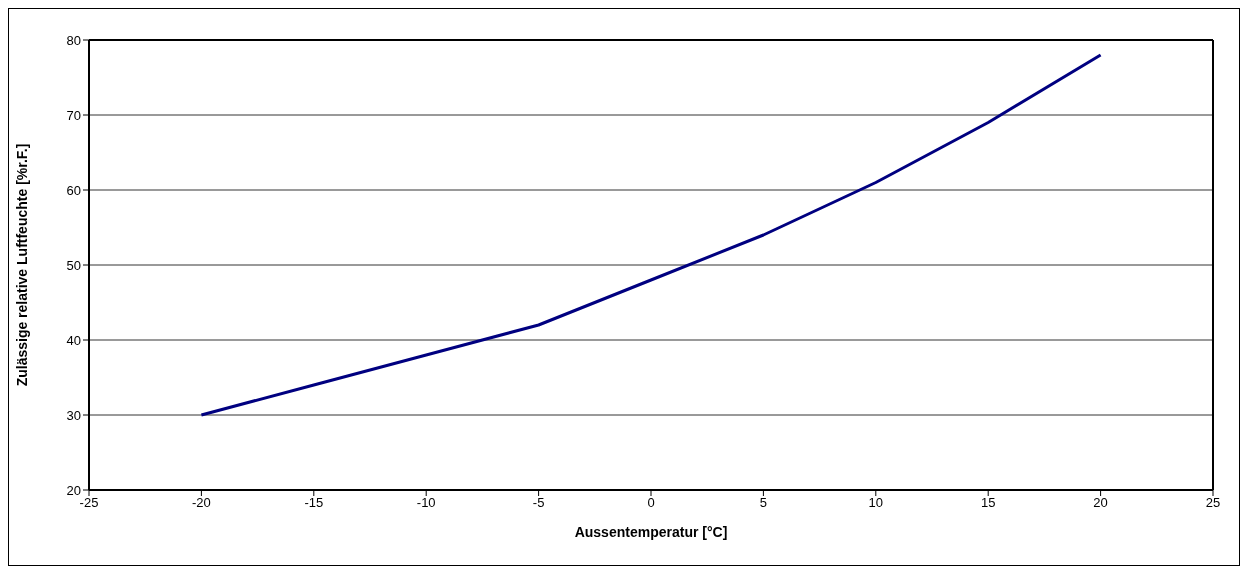 Image resolution: width=1248 pixels, height=574 pixels. What do you see at coordinates (73, 340) in the screenshot?
I see `y-tick-label: 40` at bounding box center [73, 340].